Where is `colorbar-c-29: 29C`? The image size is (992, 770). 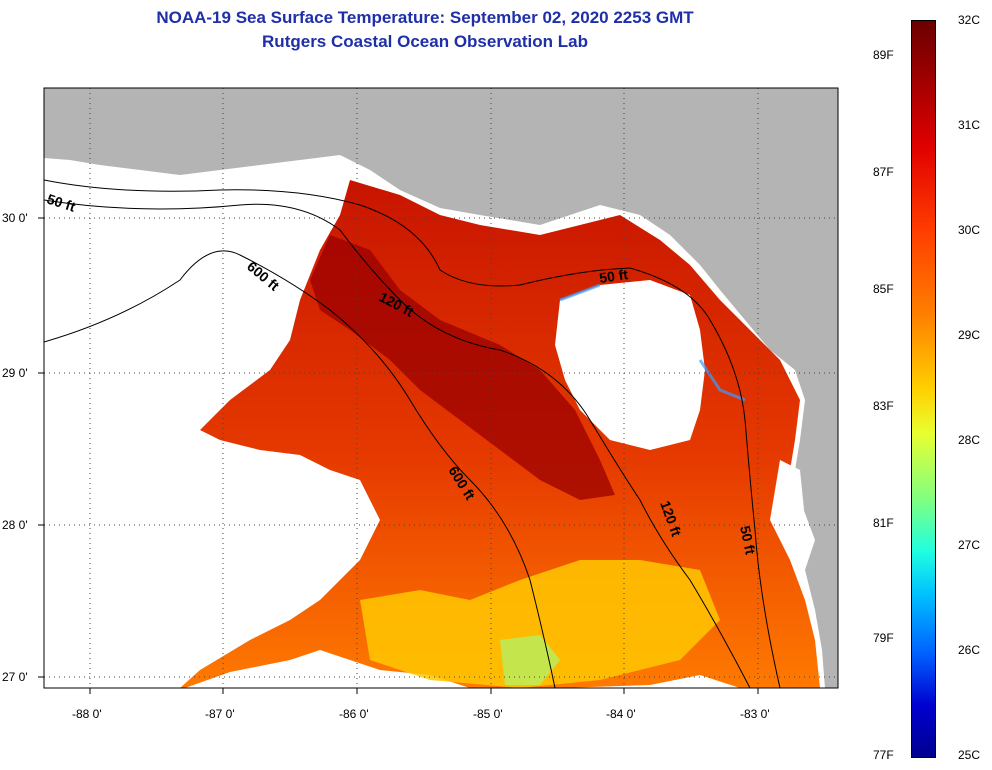 colorbar-c-29: 29C is located at coordinates (969, 335).